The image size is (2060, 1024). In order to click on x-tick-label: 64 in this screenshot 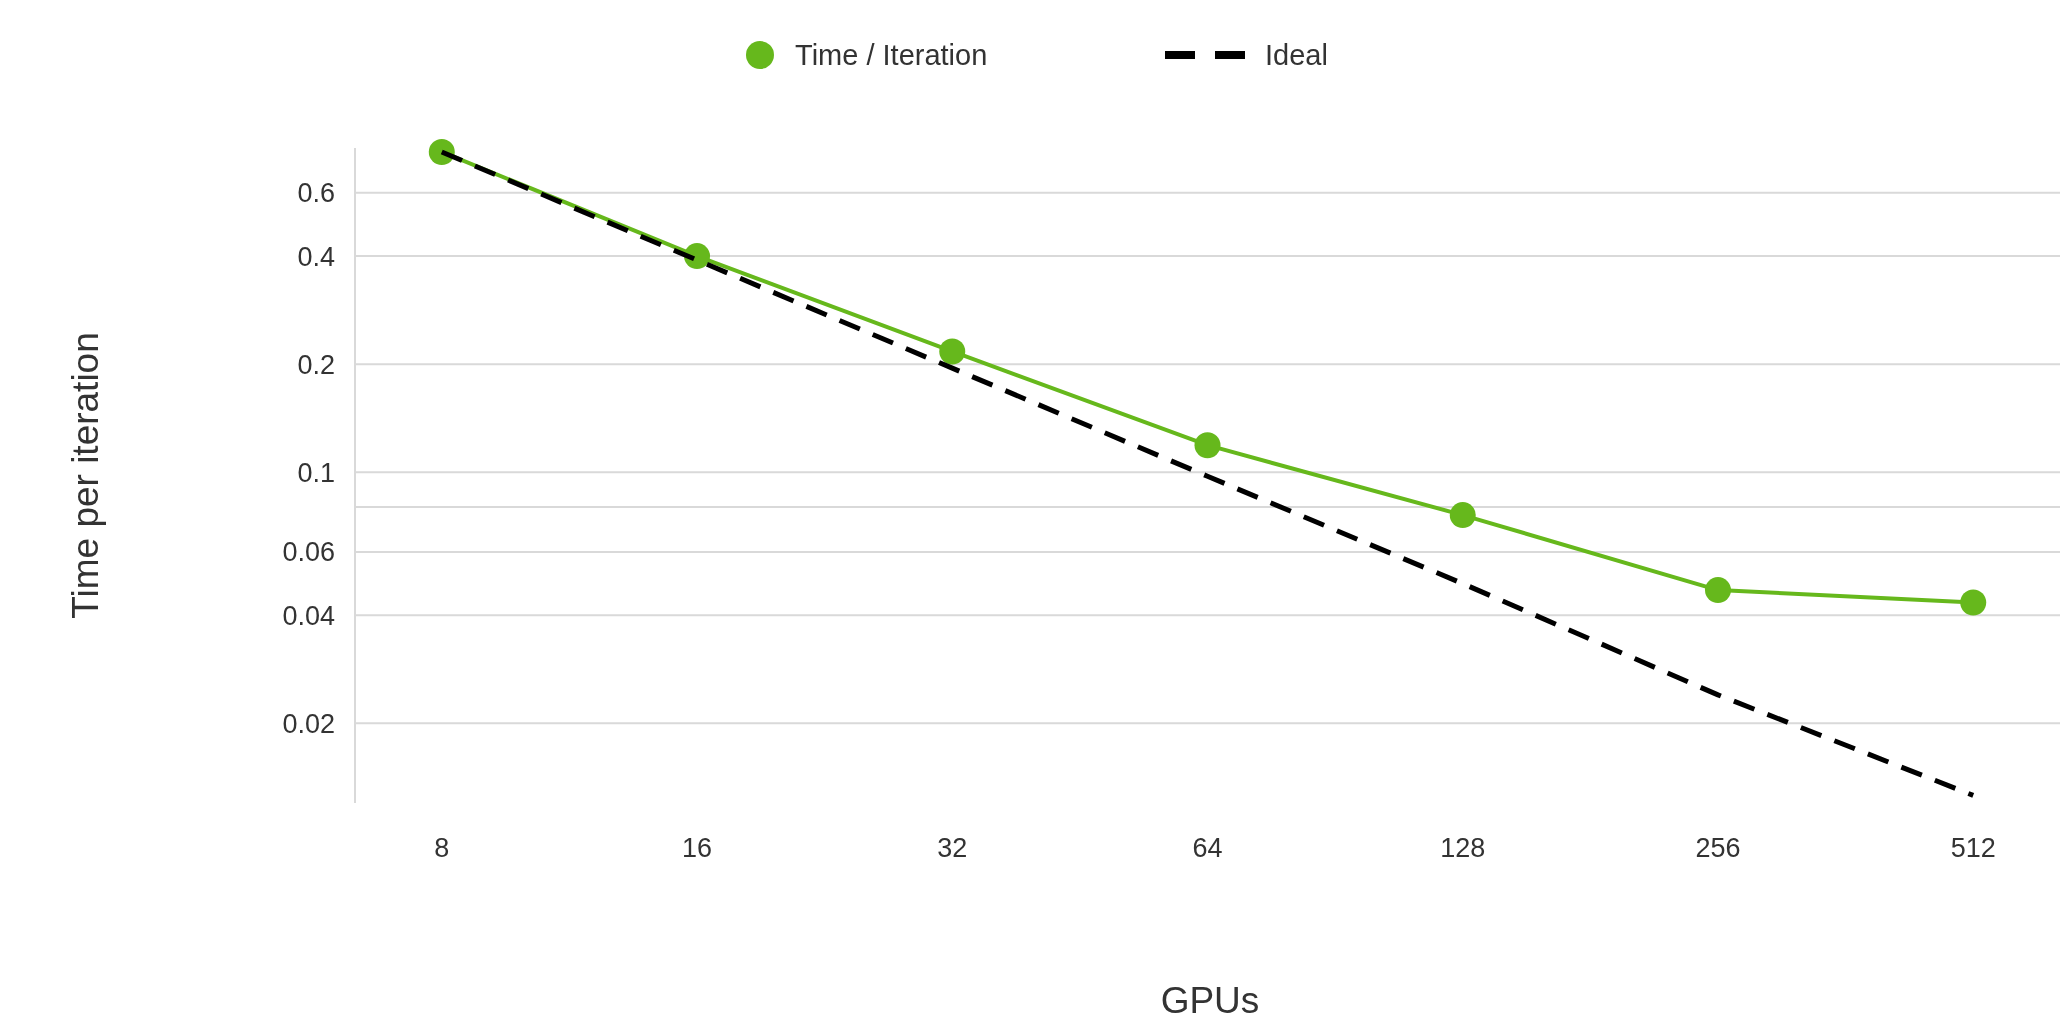, I will do `click(1207, 848)`.